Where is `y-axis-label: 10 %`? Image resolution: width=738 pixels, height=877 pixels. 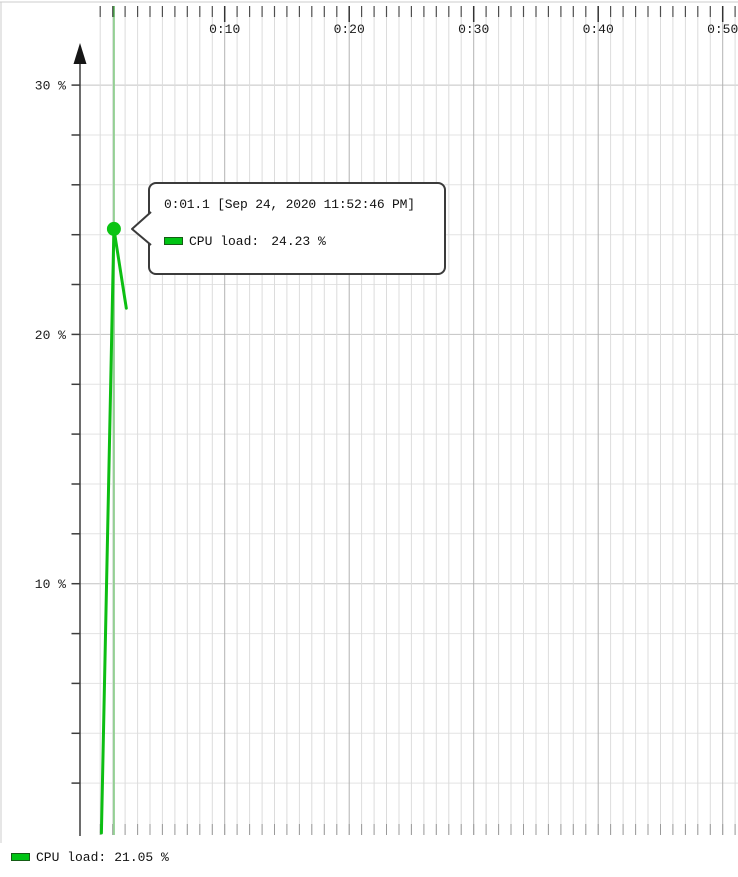 y-axis-label: 10 % is located at coordinates (50, 584).